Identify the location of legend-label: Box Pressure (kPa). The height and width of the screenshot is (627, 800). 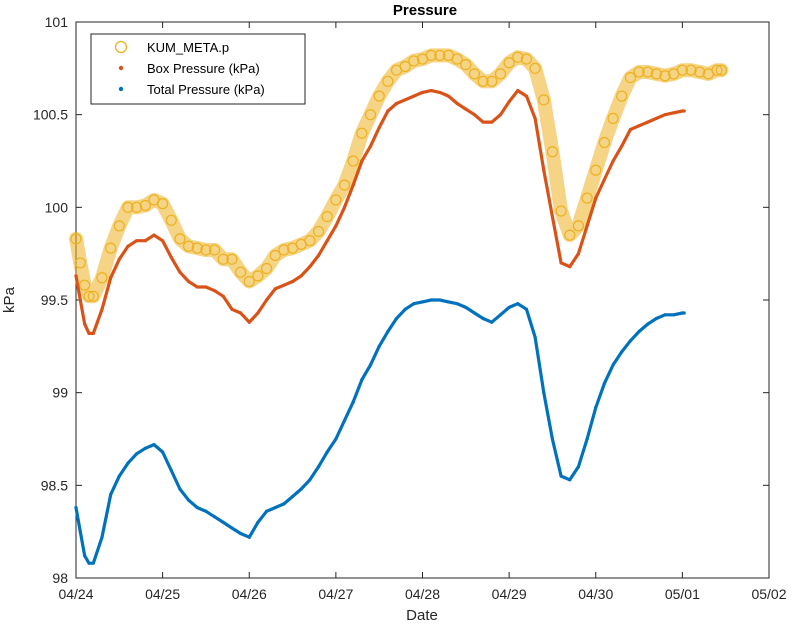
(203, 68).